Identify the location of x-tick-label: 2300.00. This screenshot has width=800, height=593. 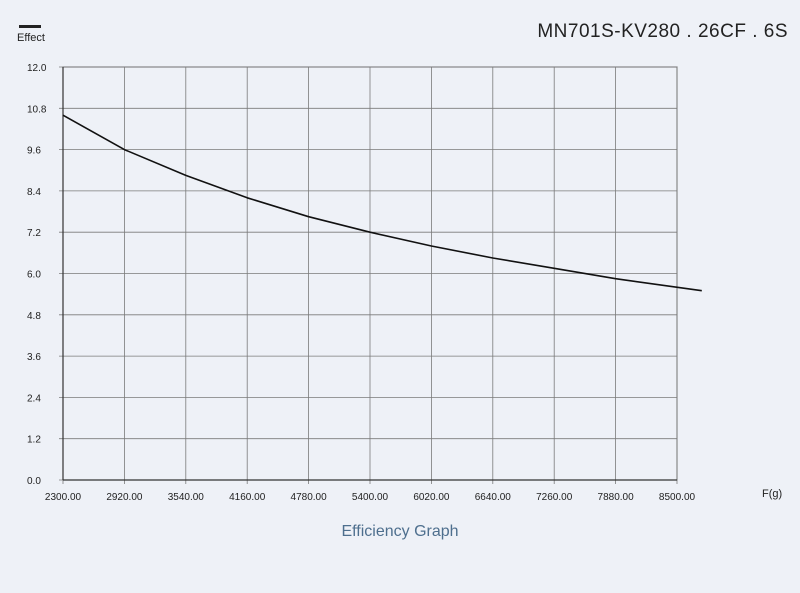
(63, 497).